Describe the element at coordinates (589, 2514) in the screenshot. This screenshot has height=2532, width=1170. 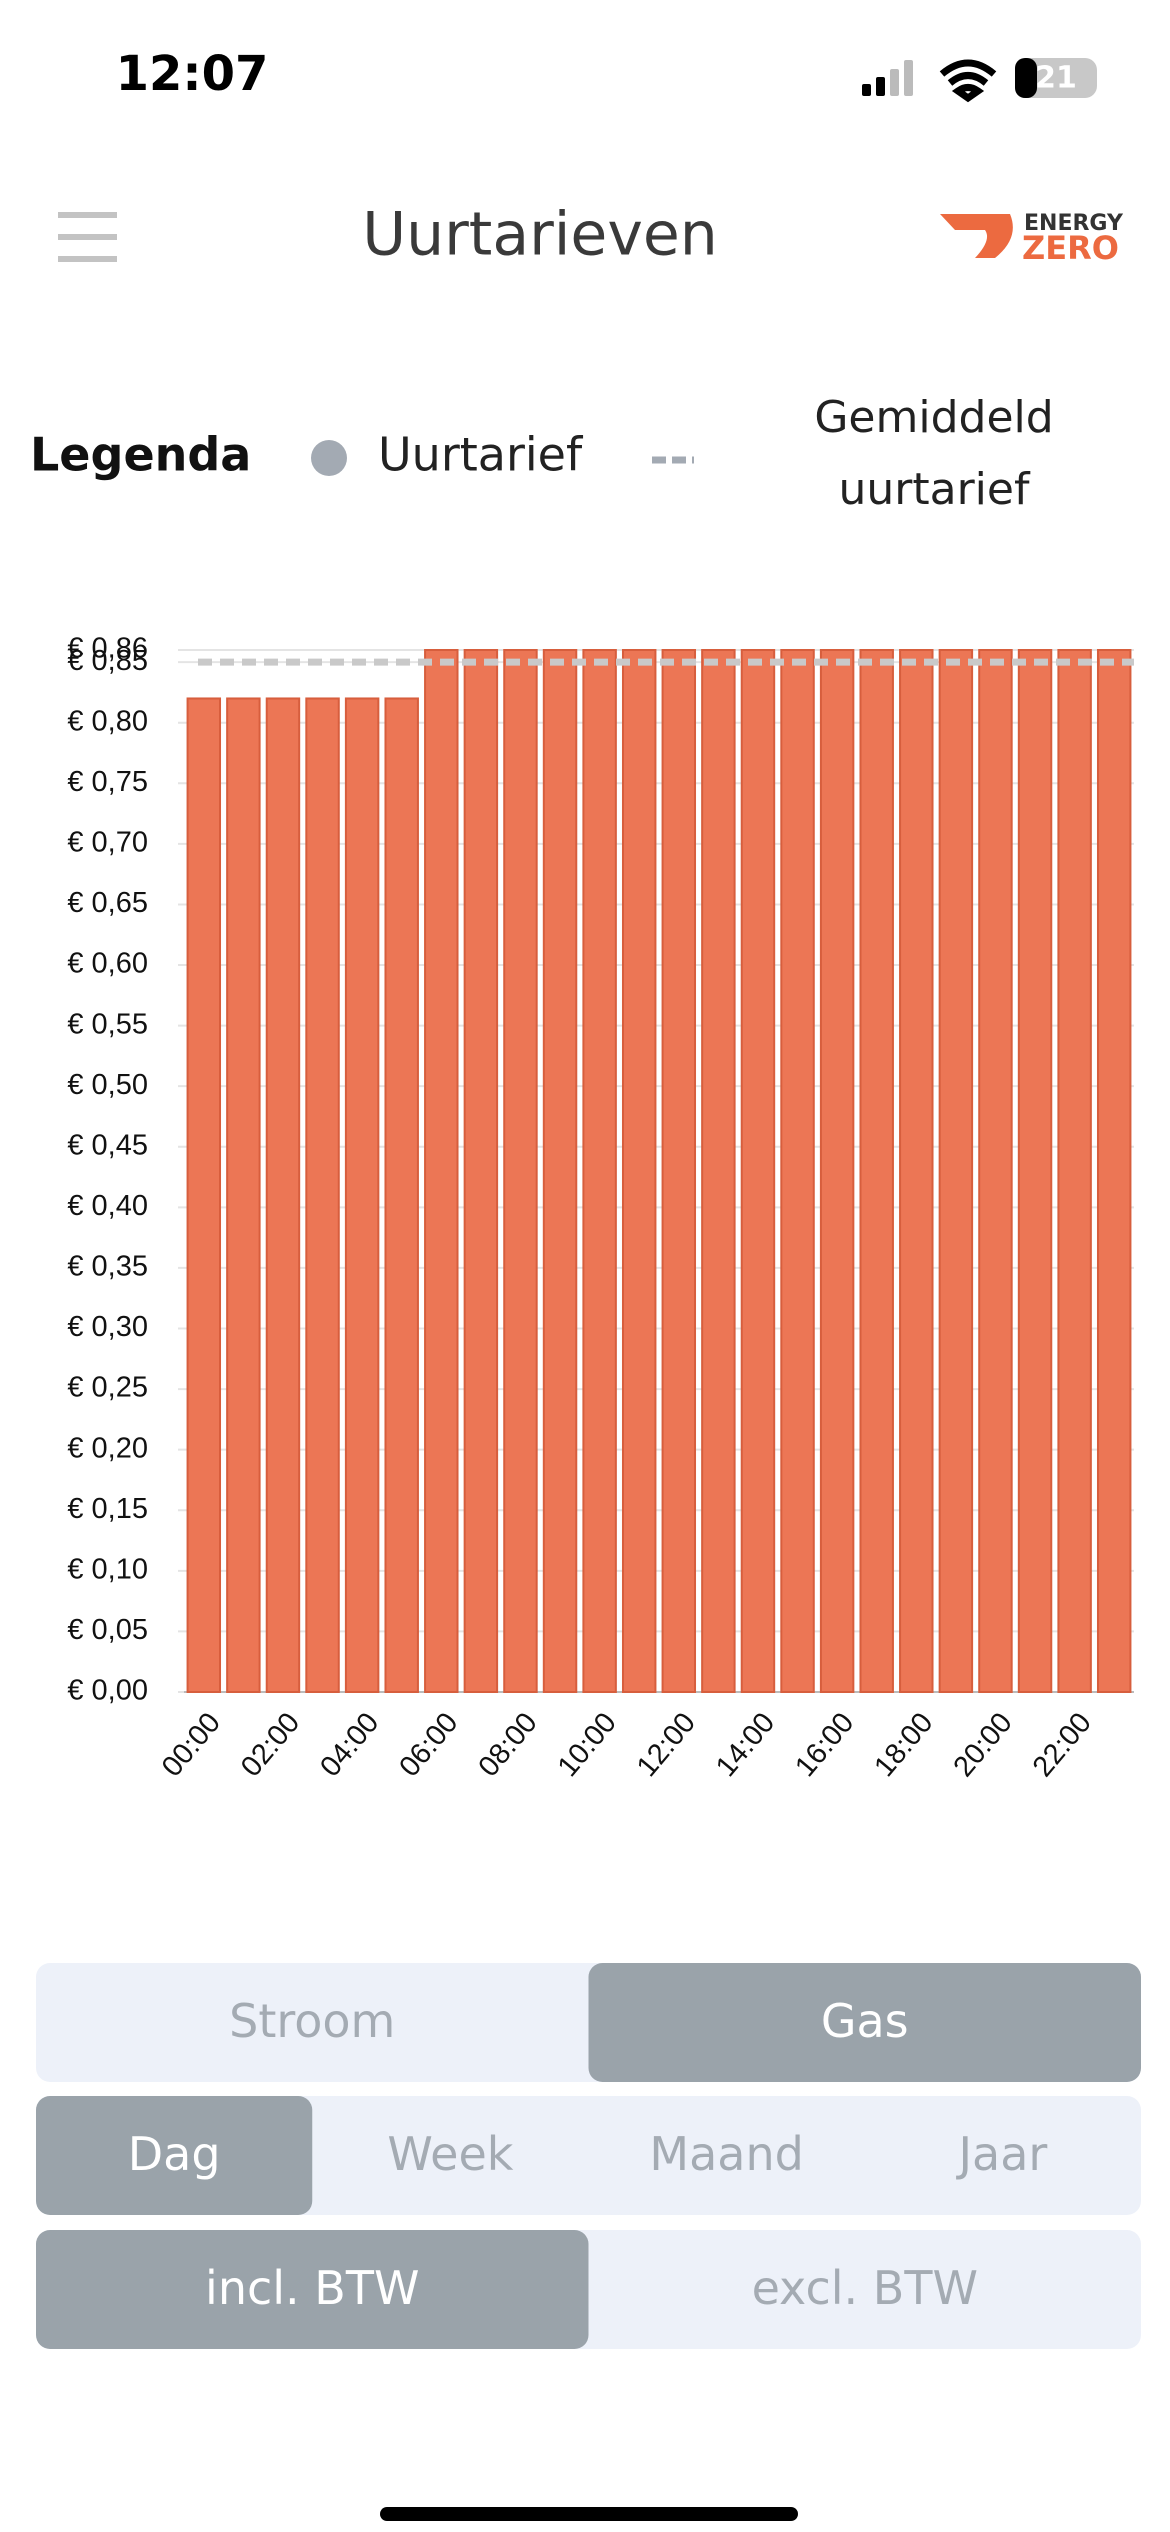
I see `home-indicator` at that location.